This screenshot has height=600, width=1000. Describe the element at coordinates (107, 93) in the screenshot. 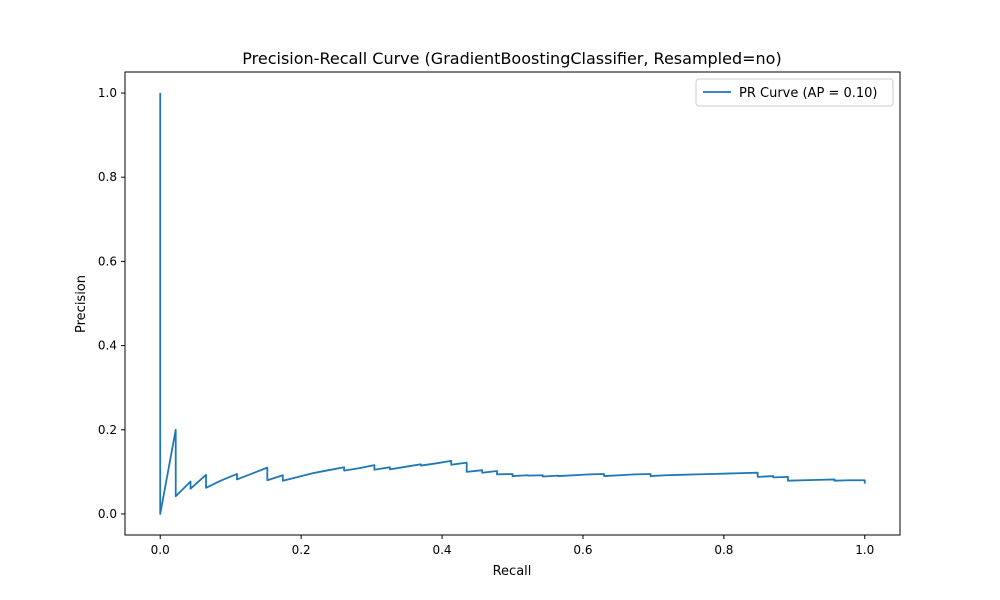

I see `y-tick-label: 1.0` at that location.